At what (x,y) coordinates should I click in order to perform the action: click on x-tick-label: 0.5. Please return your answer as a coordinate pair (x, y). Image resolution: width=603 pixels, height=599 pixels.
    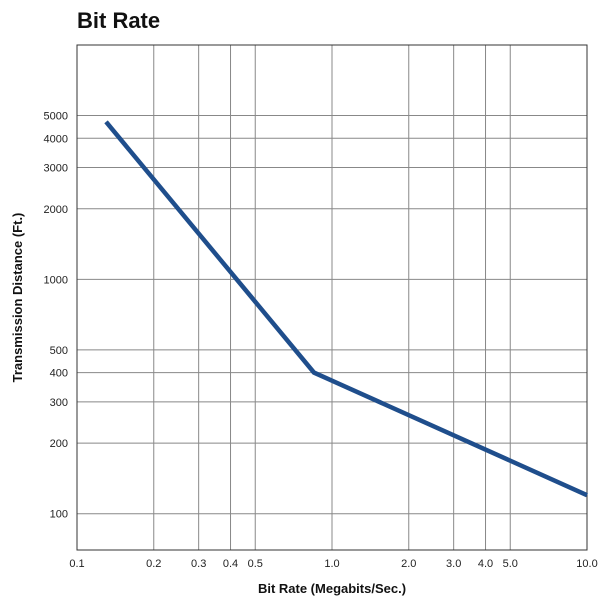
    Looking at the image, I should click on (255, 564).